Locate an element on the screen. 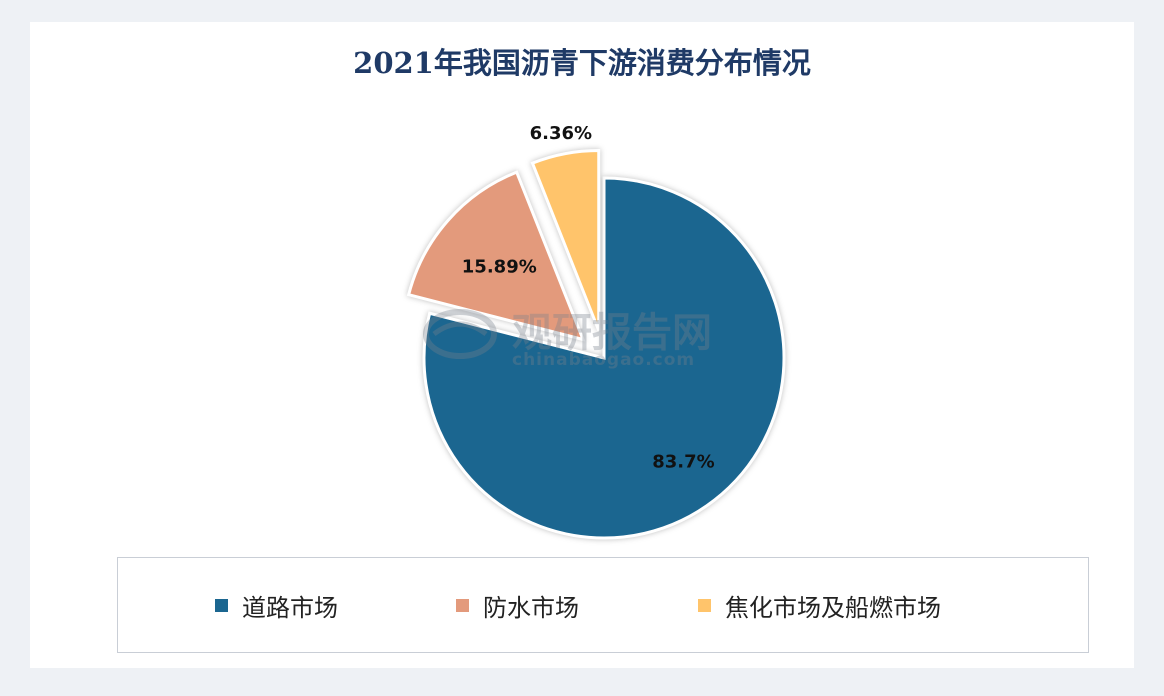  chart-title: 2021年我国沥青下游消费分布情况 is located at coordinates (582, 63).